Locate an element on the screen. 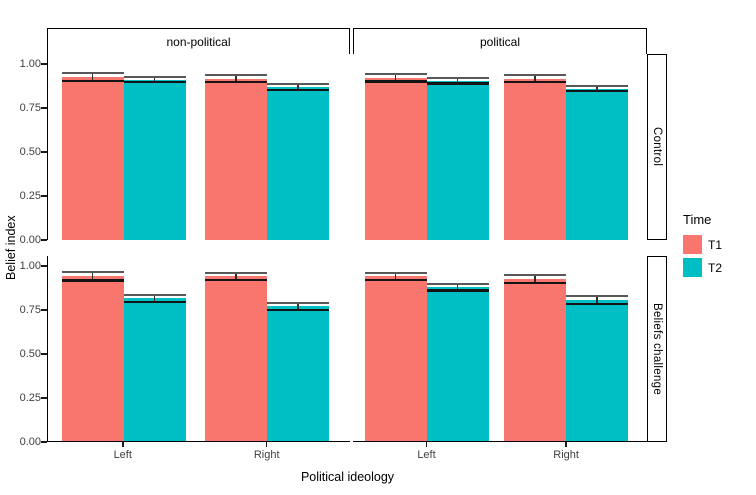  legend-item-t1: T1 is located at coordinates (702, 244).